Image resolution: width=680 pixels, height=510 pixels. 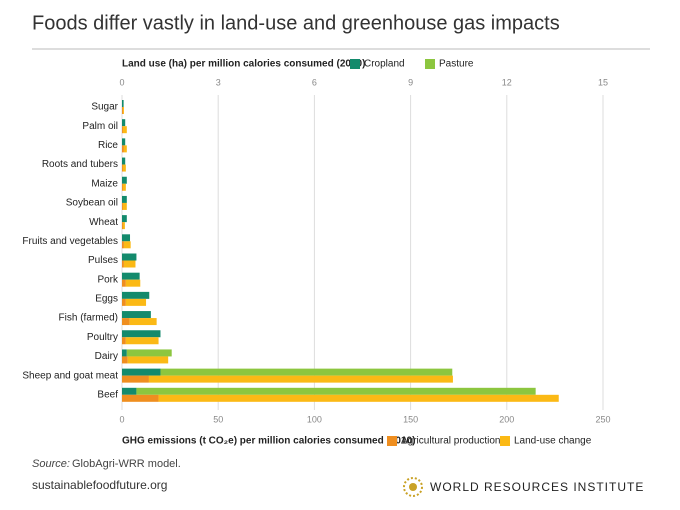 I want to click on y-tick-label: Sugar, so click(x=104, y=107).